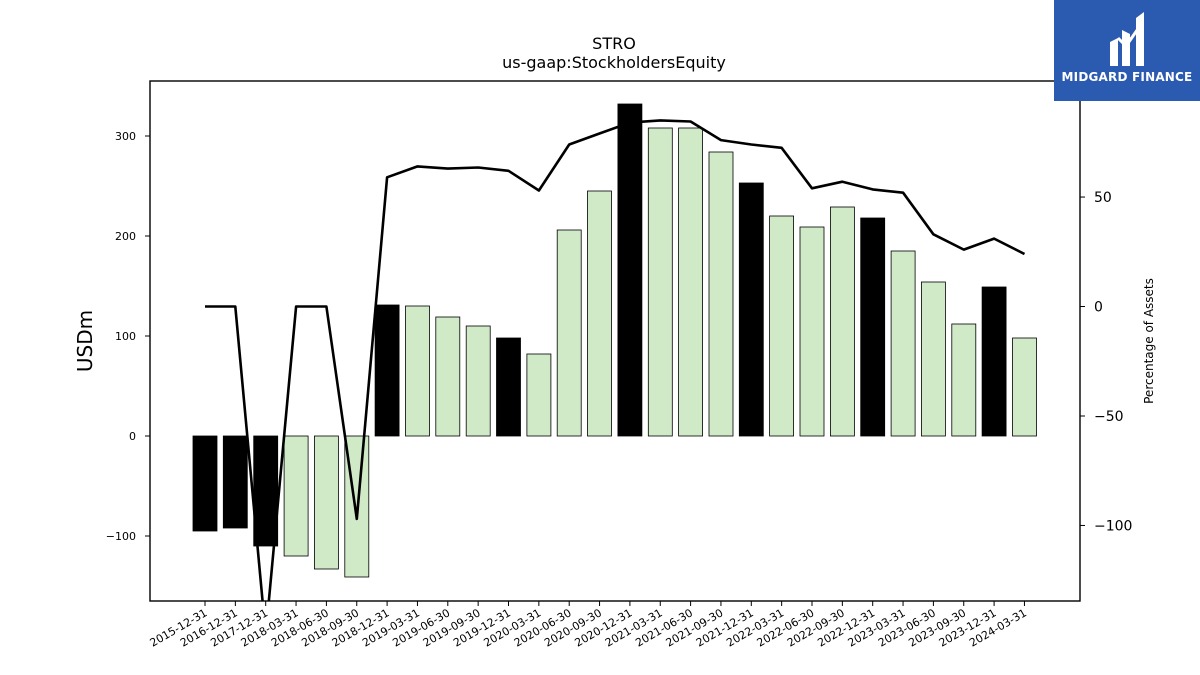  I want to click on chart-subtitle: us-gaap:StockholdersEquity, so click(614, 62).